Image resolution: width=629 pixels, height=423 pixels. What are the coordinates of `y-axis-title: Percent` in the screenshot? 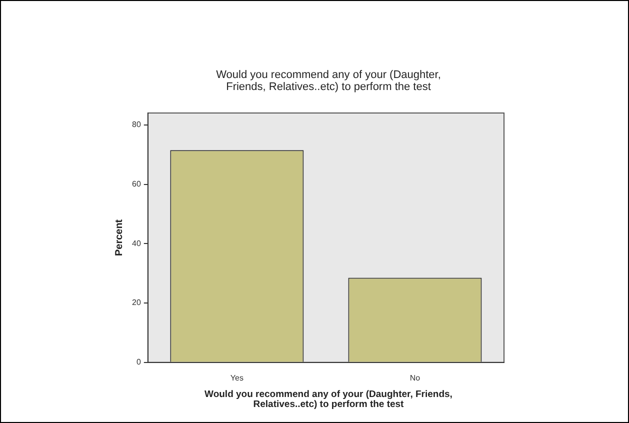 It's located at (119, 237).